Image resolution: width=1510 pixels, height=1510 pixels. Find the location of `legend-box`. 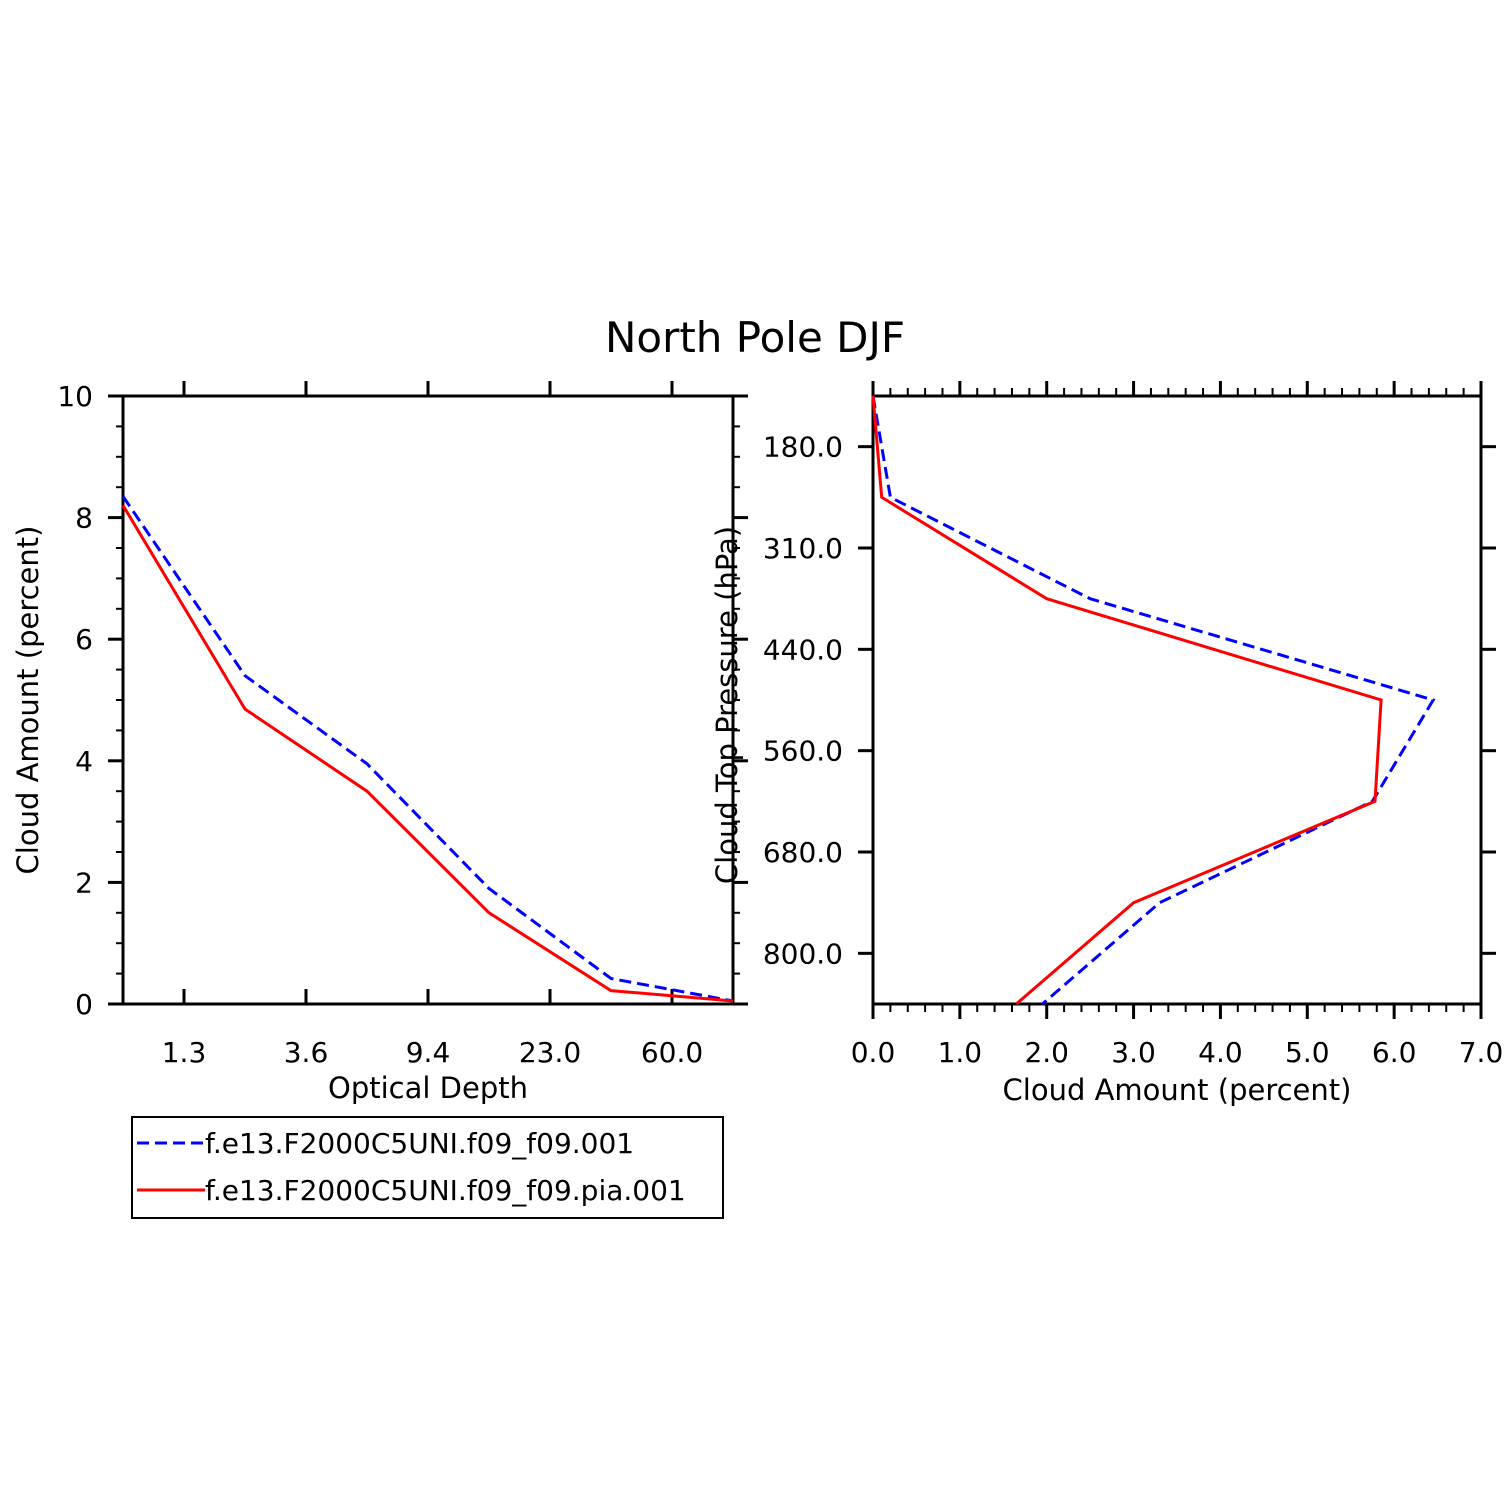

legend-box is located at coordinates (427, 1167).